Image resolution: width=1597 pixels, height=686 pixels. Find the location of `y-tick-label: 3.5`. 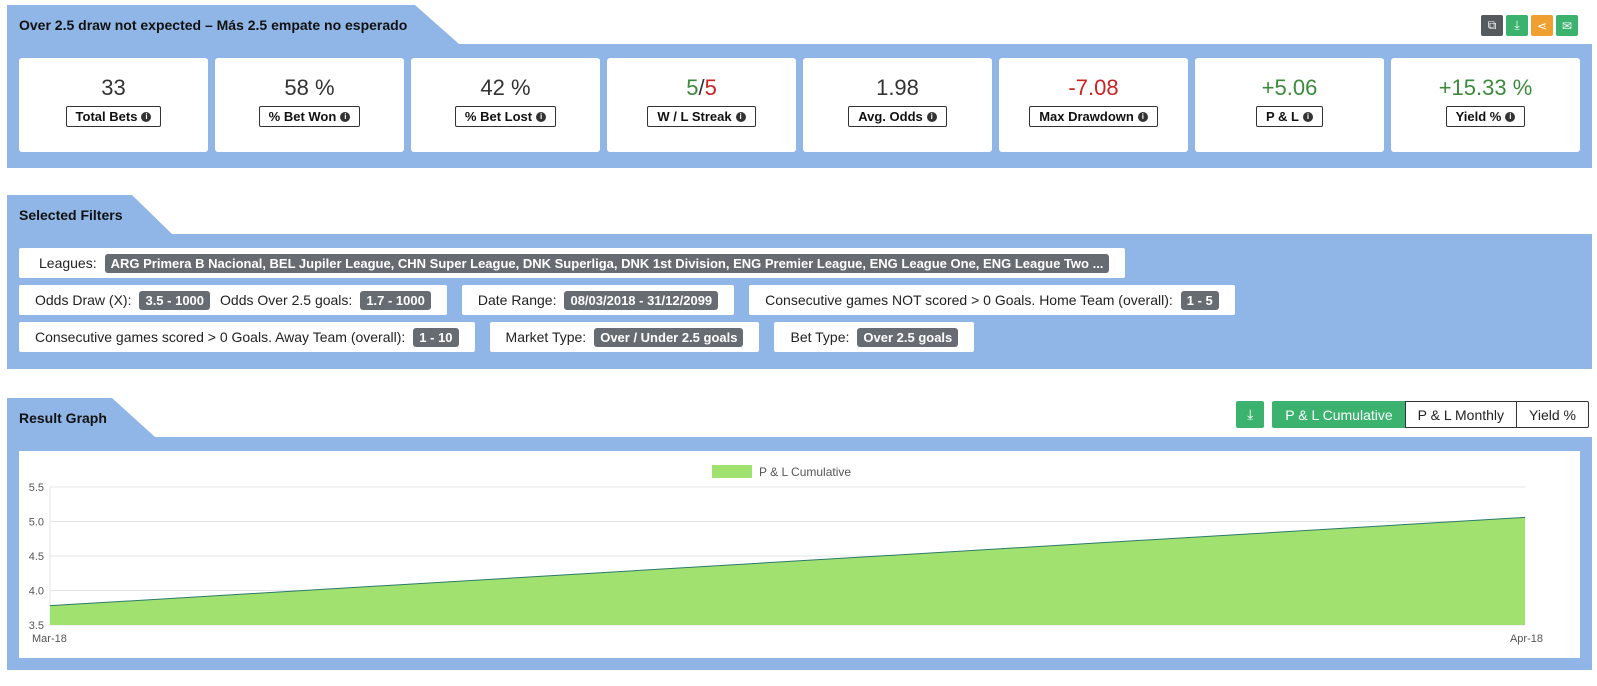

y-tick-label: 3.5 is located at coordinates (36, 626).